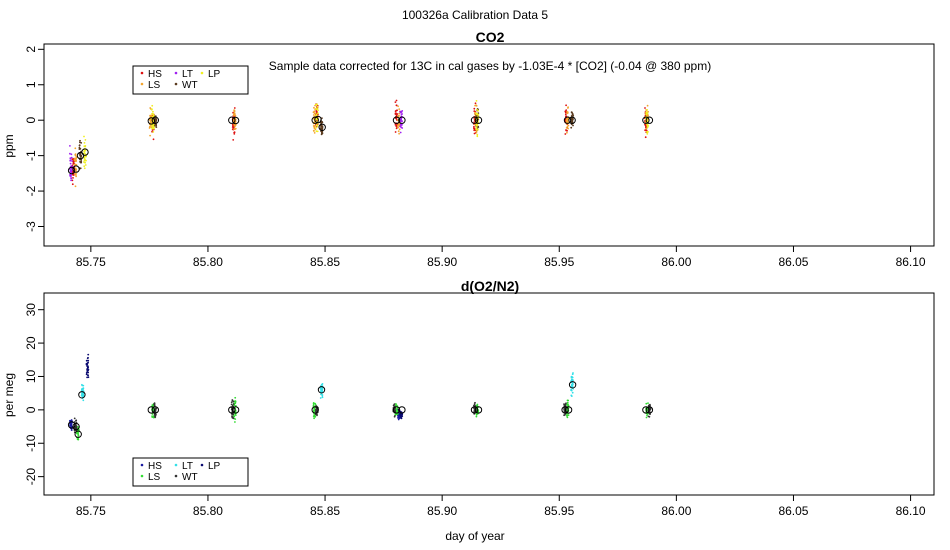  Describe the element at coordinates (202, 465) in the screenshot. I see `o2n2-legend-marker-lp` at that location.